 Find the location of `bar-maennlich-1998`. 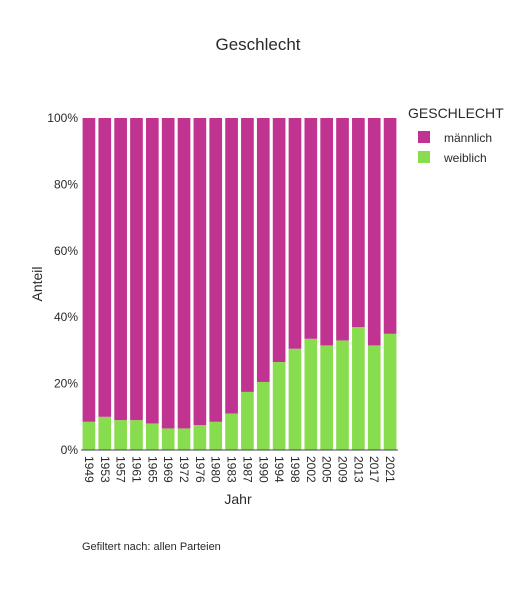

bar-maennlich-1998 is located at coordinates (295, 233).